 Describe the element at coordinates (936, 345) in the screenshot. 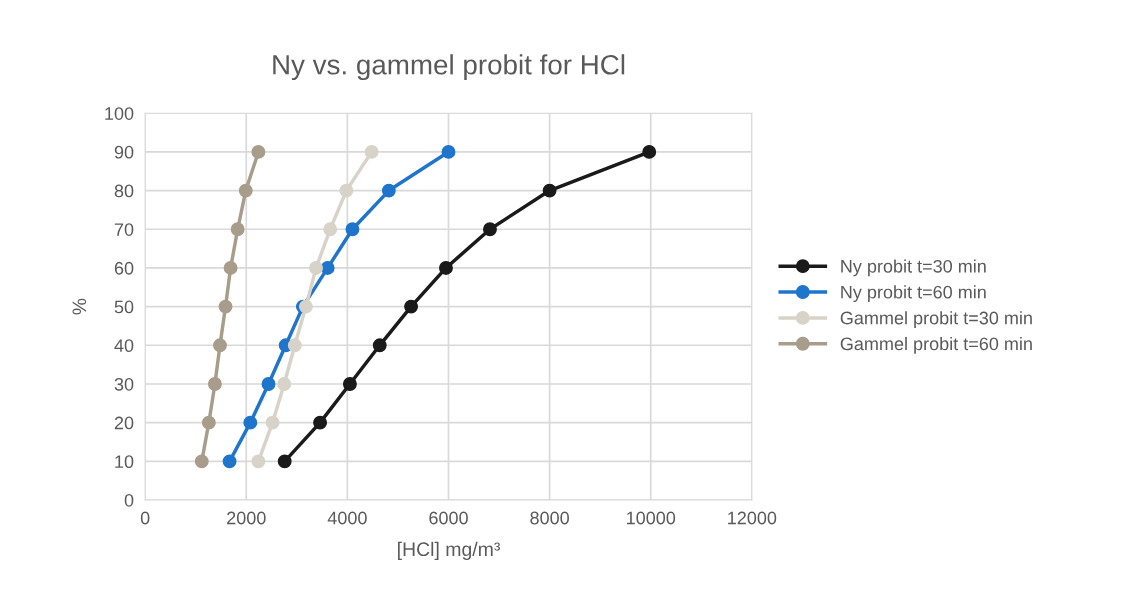

I see `legend-label: Gammel probit t=60 min` at that location.